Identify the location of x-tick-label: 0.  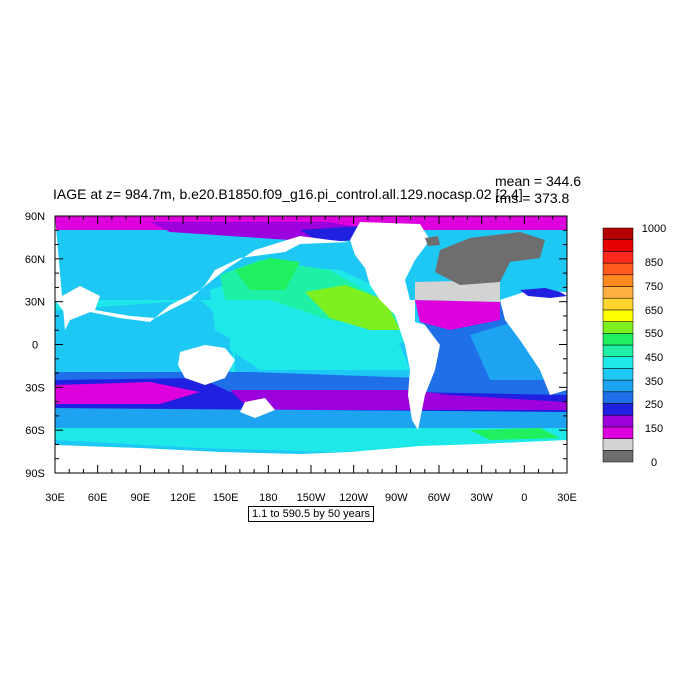
(524, 498).